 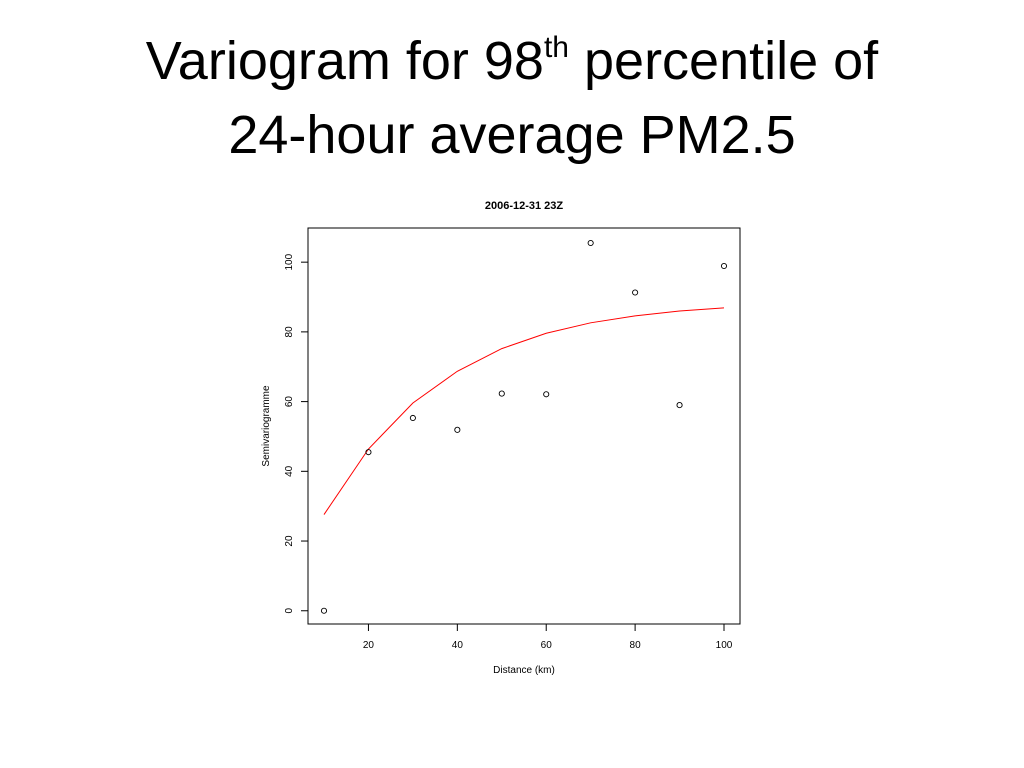 What do you see at coordinates (266, 426) in the screenshot?
I see `y-axis-label: Semivariogramme` at bounding box center [266, 426].